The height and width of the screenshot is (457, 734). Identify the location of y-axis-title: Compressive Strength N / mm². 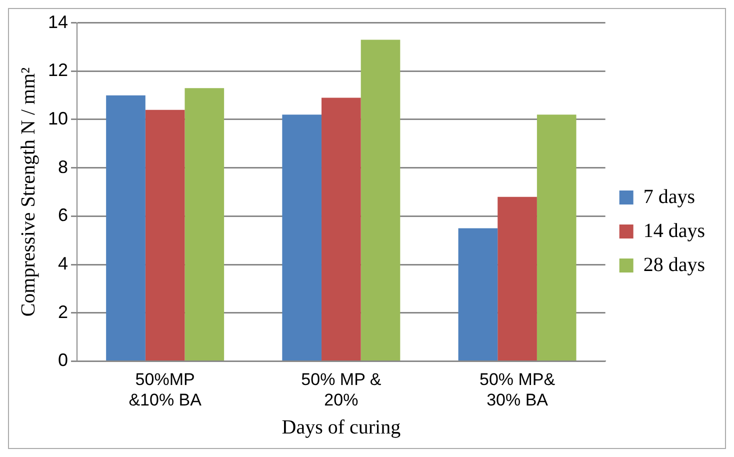
(28, 192).